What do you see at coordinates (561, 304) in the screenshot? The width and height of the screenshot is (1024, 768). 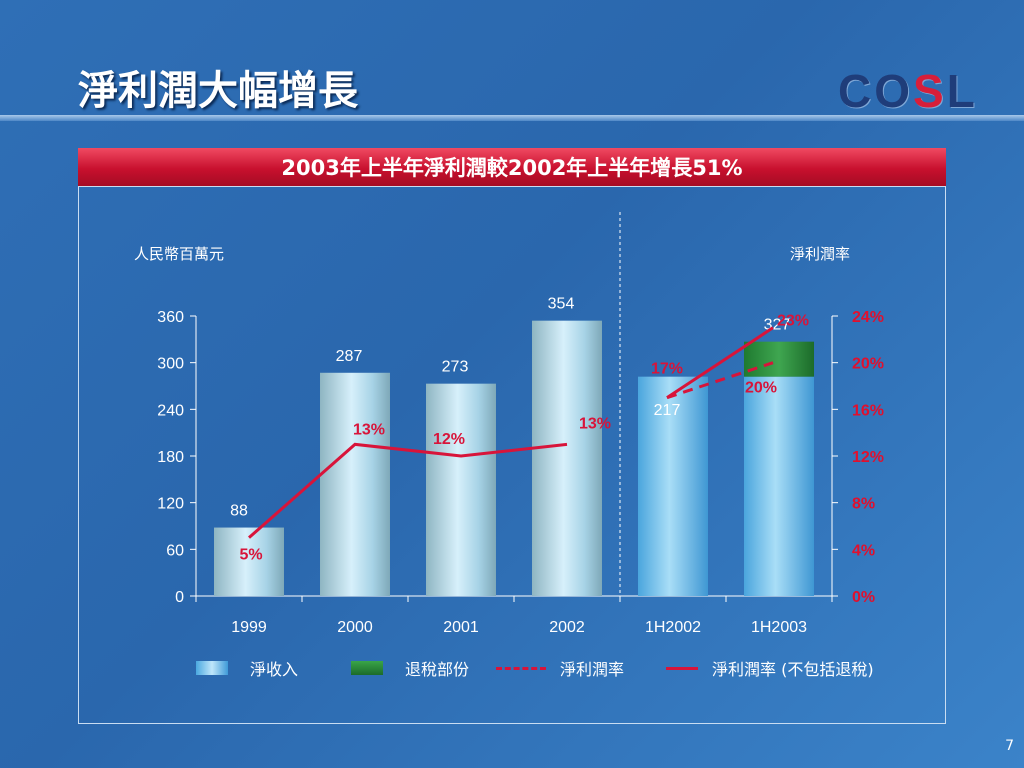 I see `bar-value-label: 354` at bounding box center [561, 304].